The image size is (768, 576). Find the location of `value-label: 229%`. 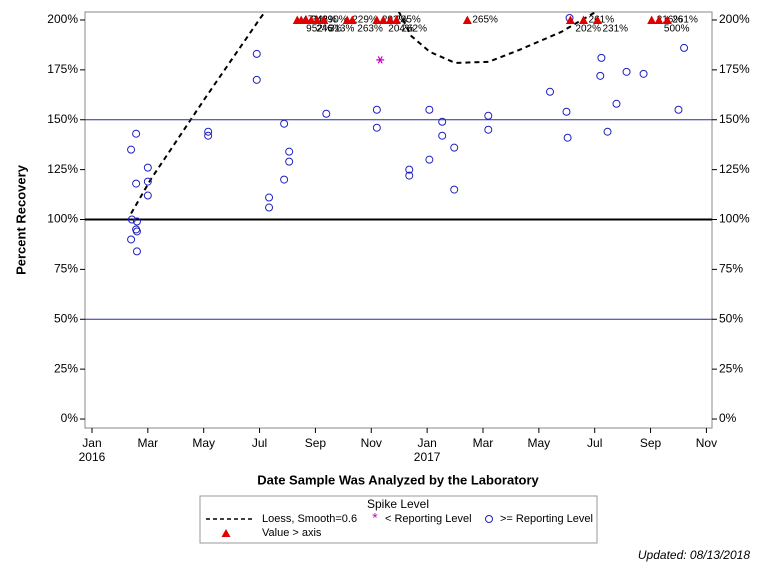

value-label: 229% is located at coordinates (365, 20).